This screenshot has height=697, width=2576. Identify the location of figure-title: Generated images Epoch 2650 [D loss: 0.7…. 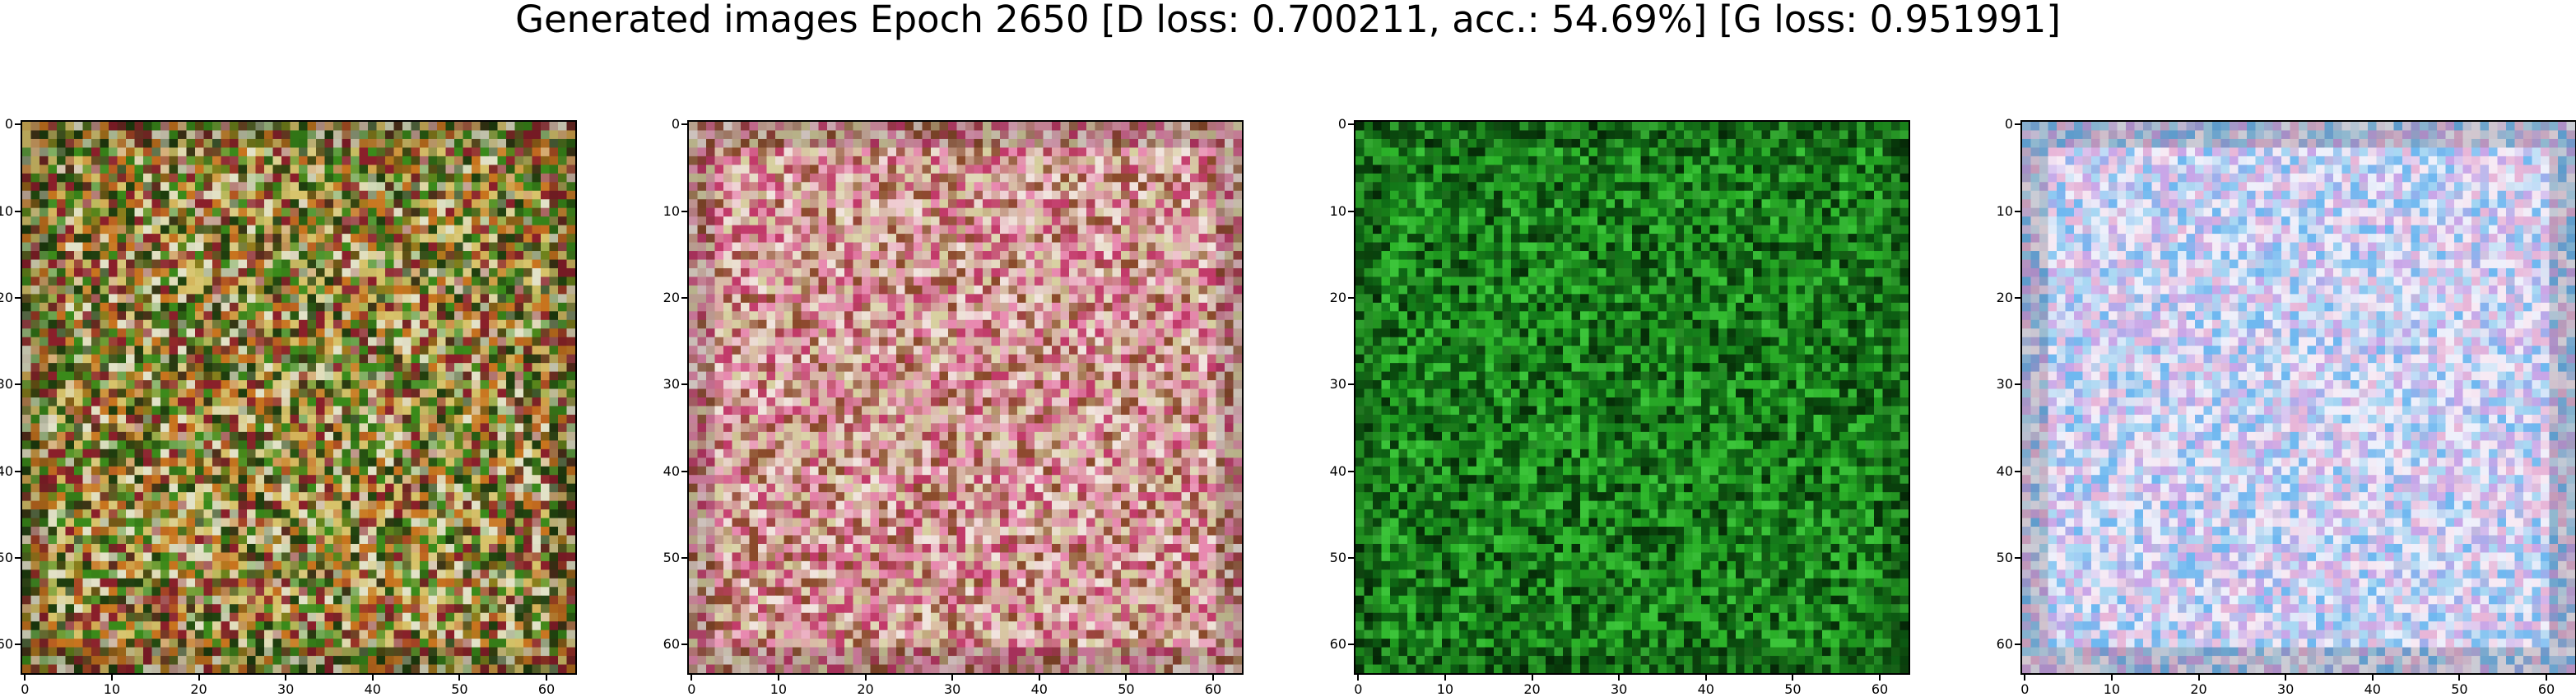
(1288, 22).